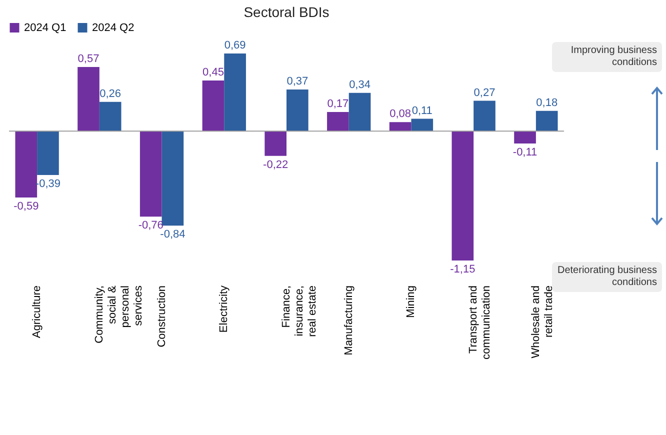 The image size is (666, 435). What do you see at coordinates (213, 72) in the screenshot?
I see `data-label: 0,45` at bounding box center [213, 72].